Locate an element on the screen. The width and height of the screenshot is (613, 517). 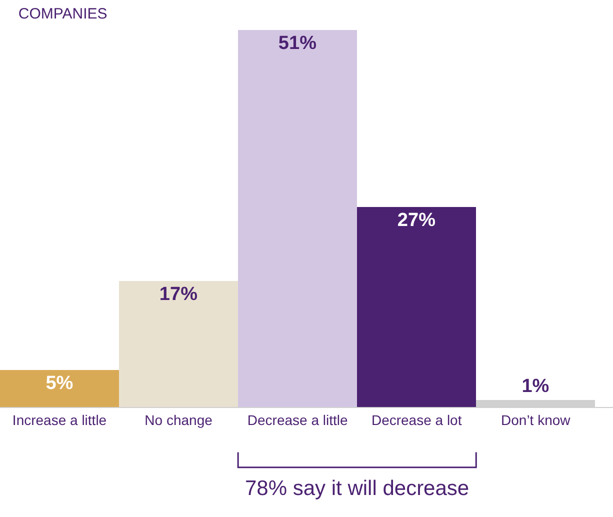
x-tick-label: Decrease a little is located at coordinates (297, 420).